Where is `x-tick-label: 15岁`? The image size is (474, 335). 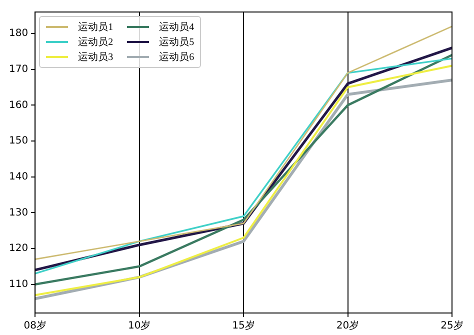
x-tick-label: 15岁 is located at coordinates (243, 326).